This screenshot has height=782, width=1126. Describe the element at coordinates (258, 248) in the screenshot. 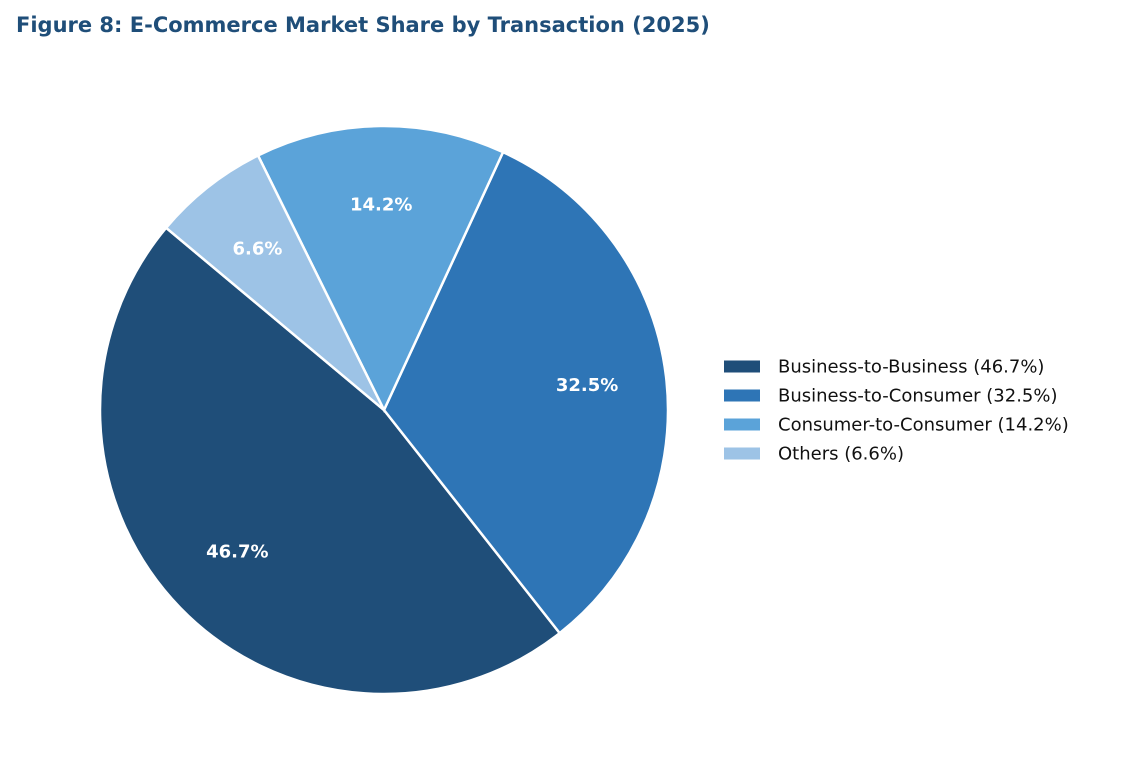

I see `data-label: 6.6%` at that location.